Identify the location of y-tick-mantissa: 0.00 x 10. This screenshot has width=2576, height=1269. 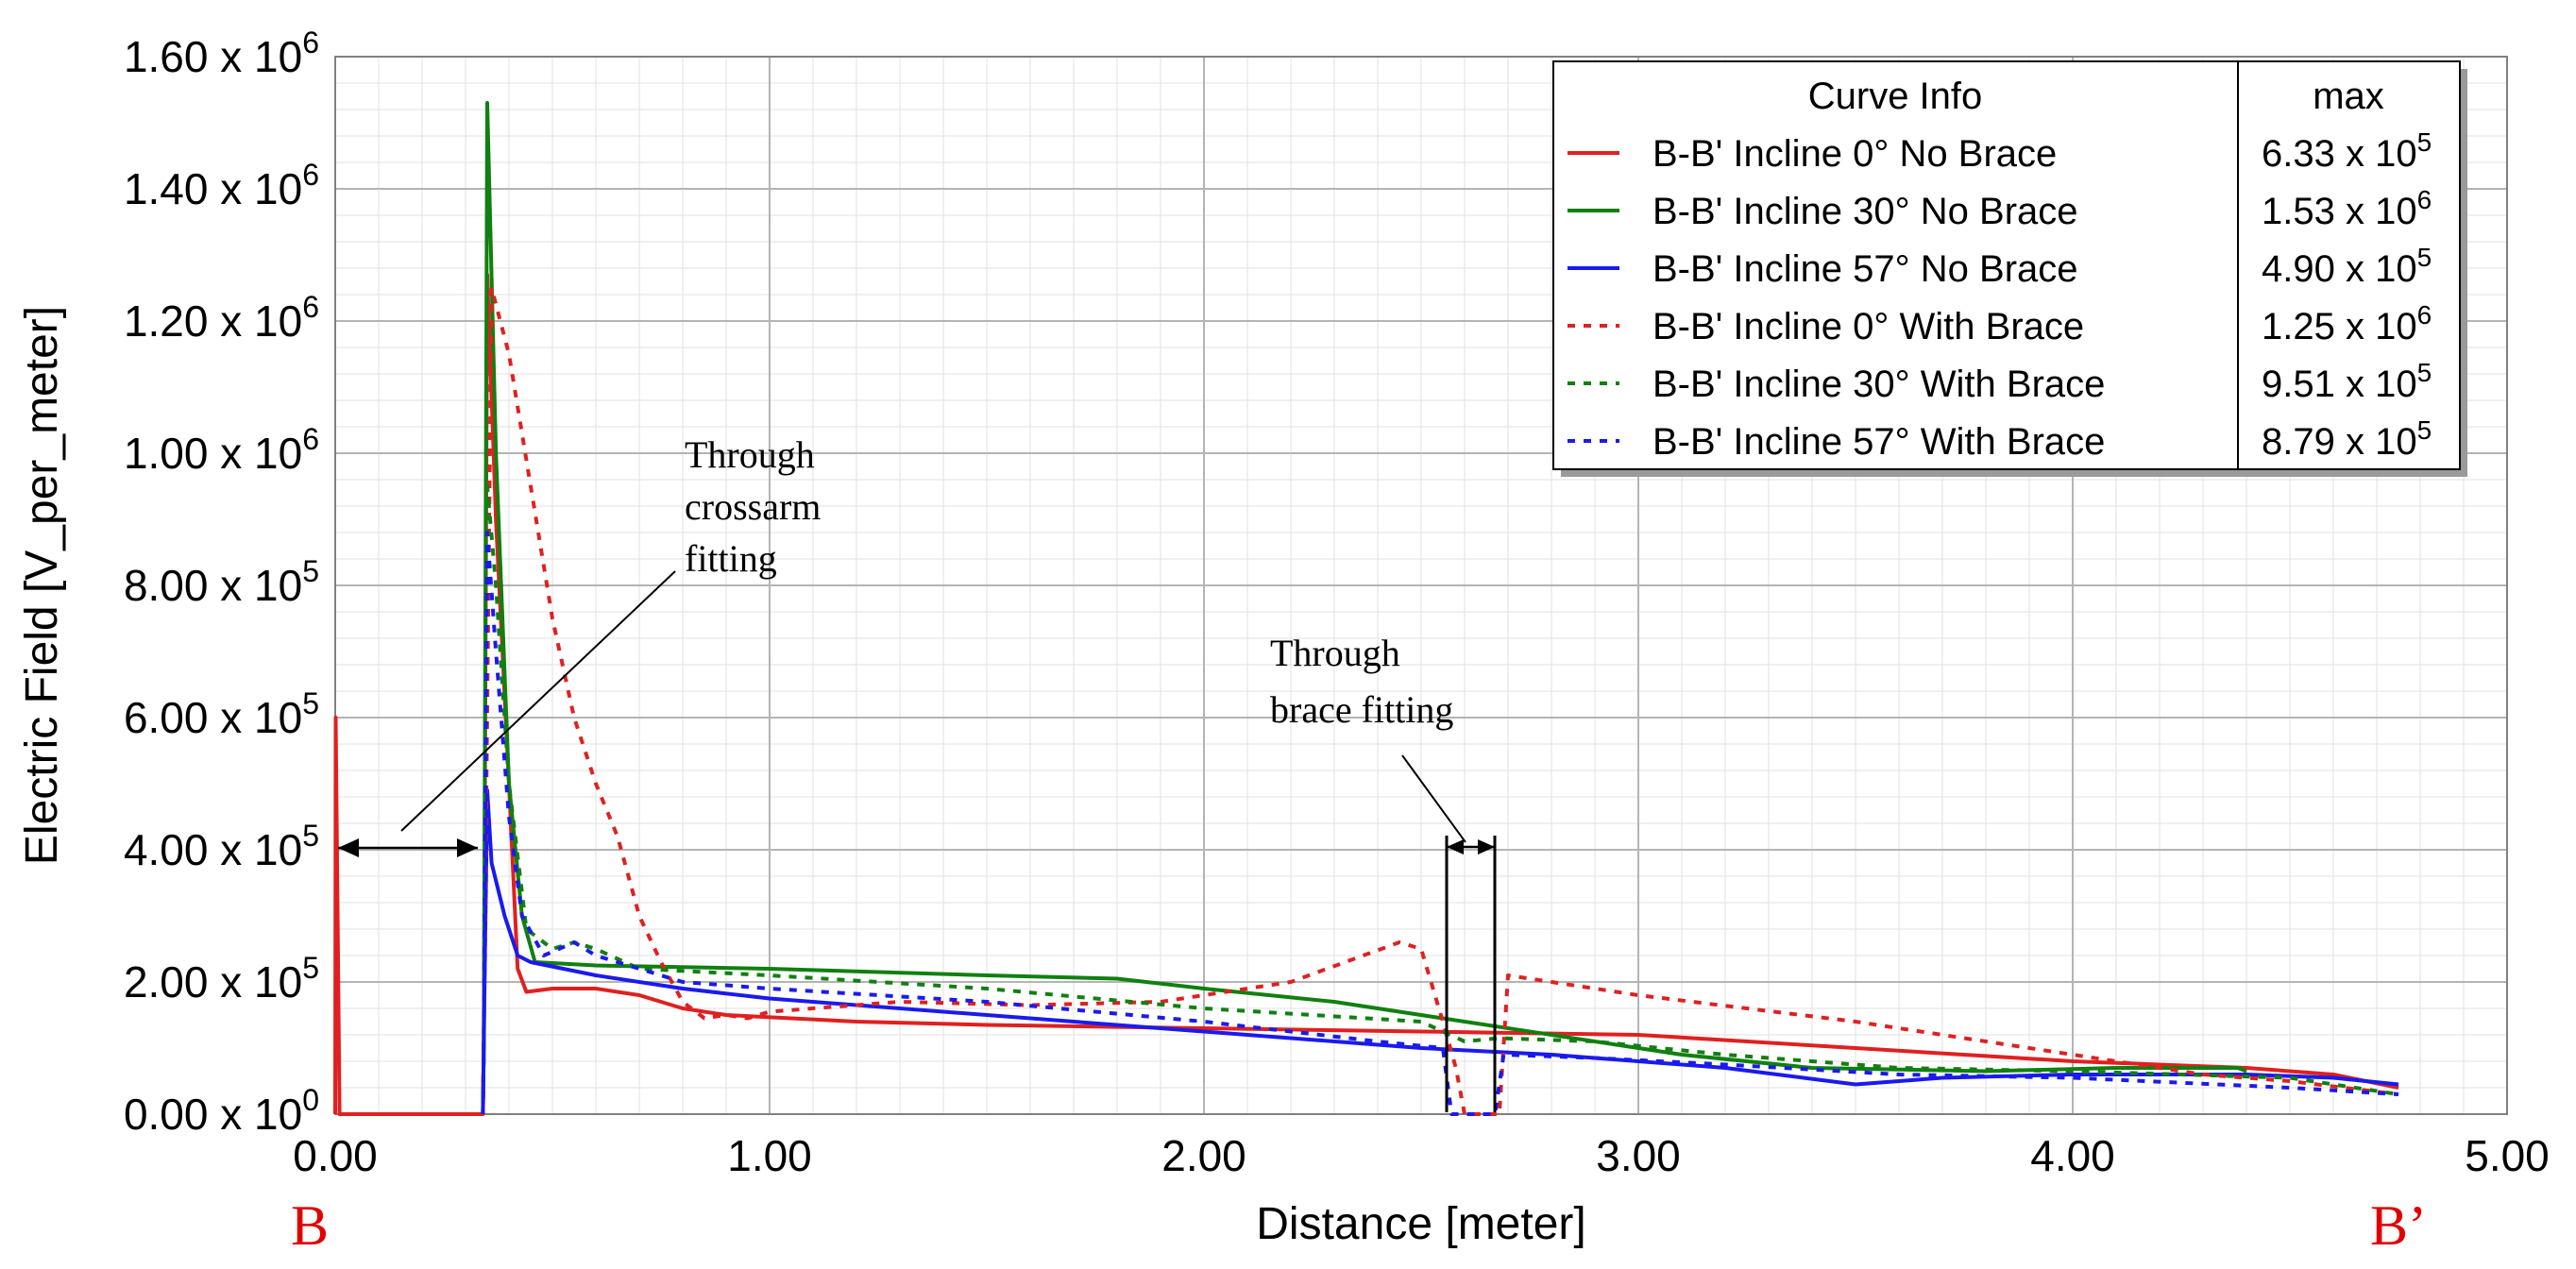
(213, 1114).